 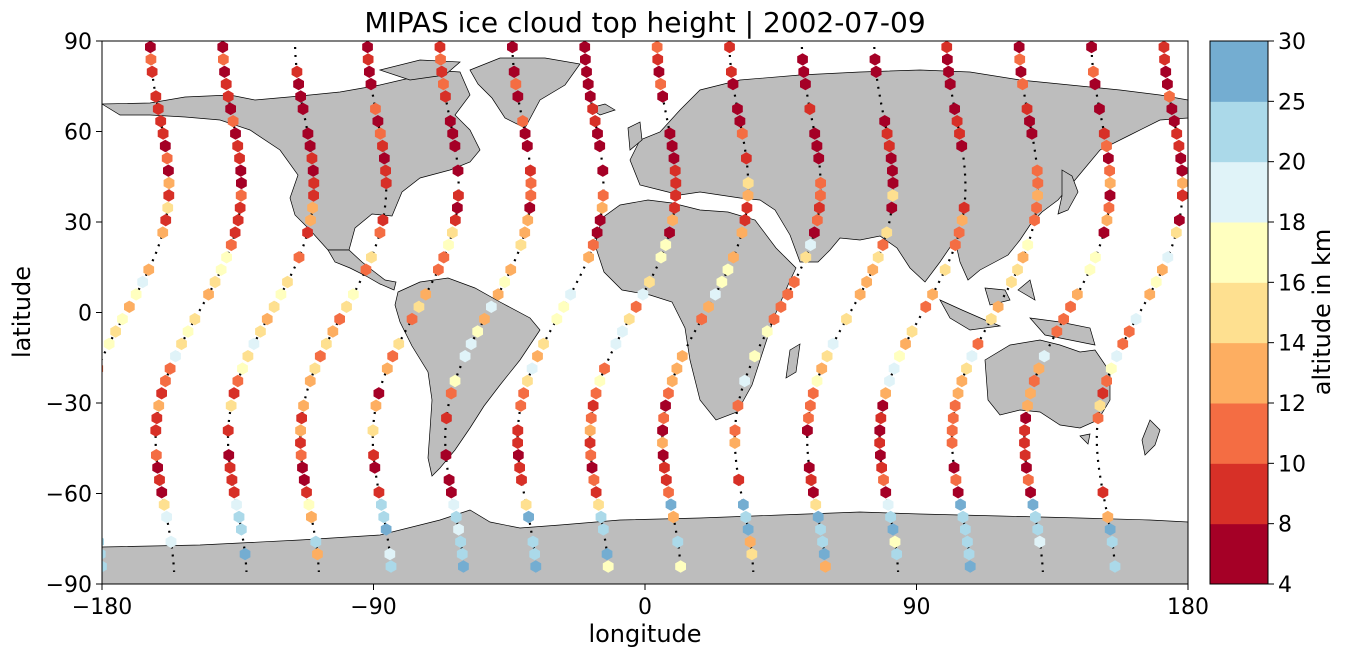 What do you see at coordinates (69, 585) in the screenshot?
I see `y-tick-label: −90` at bounding box center [69, 585].